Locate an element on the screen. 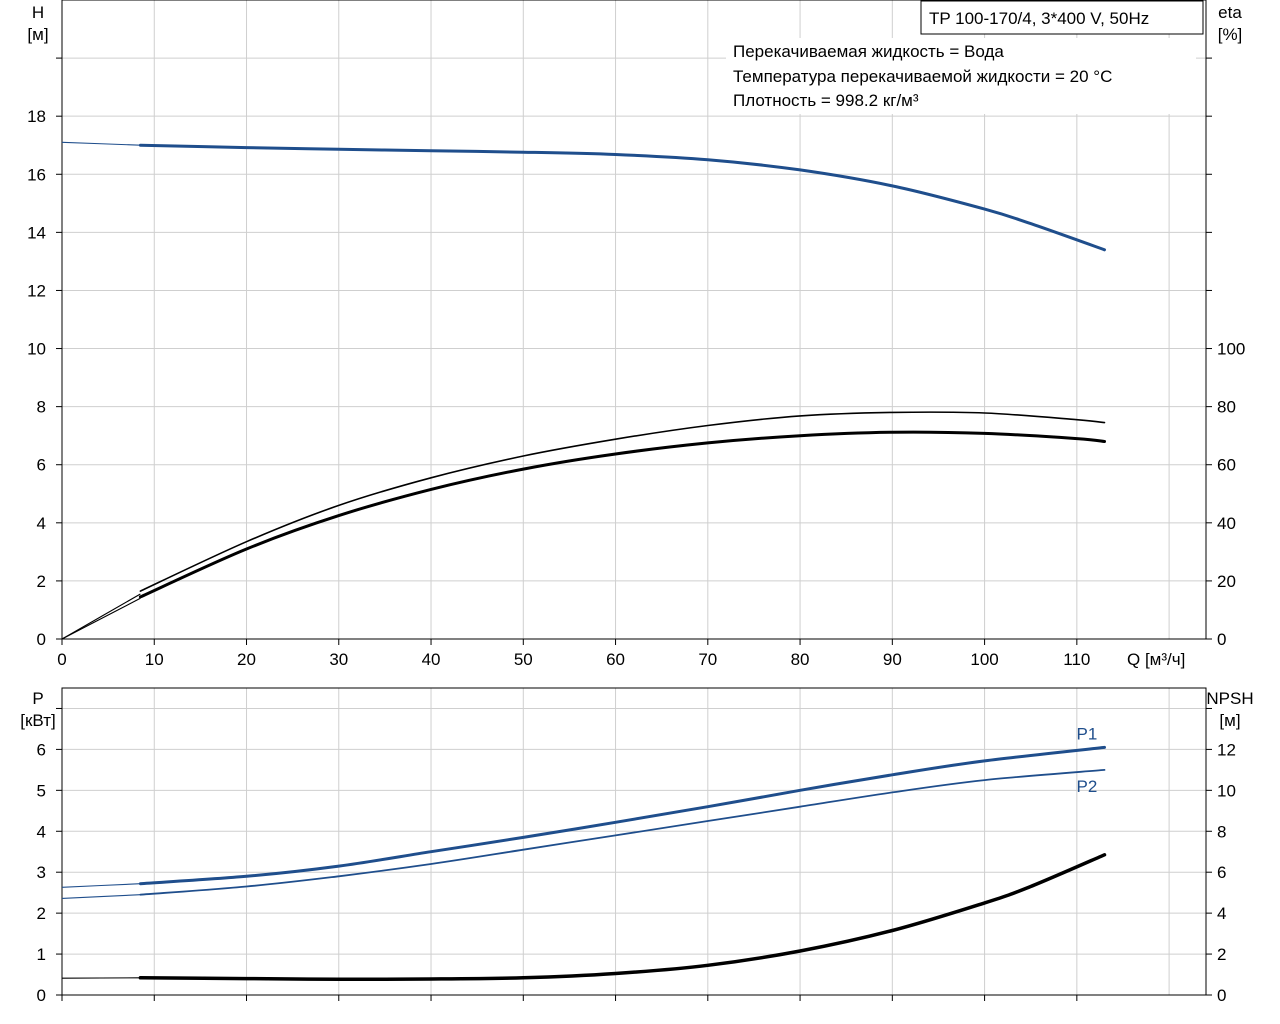 The image size is (1280, 1024). series-eta-thin-extrapolation is located at coordinates (101, 616).